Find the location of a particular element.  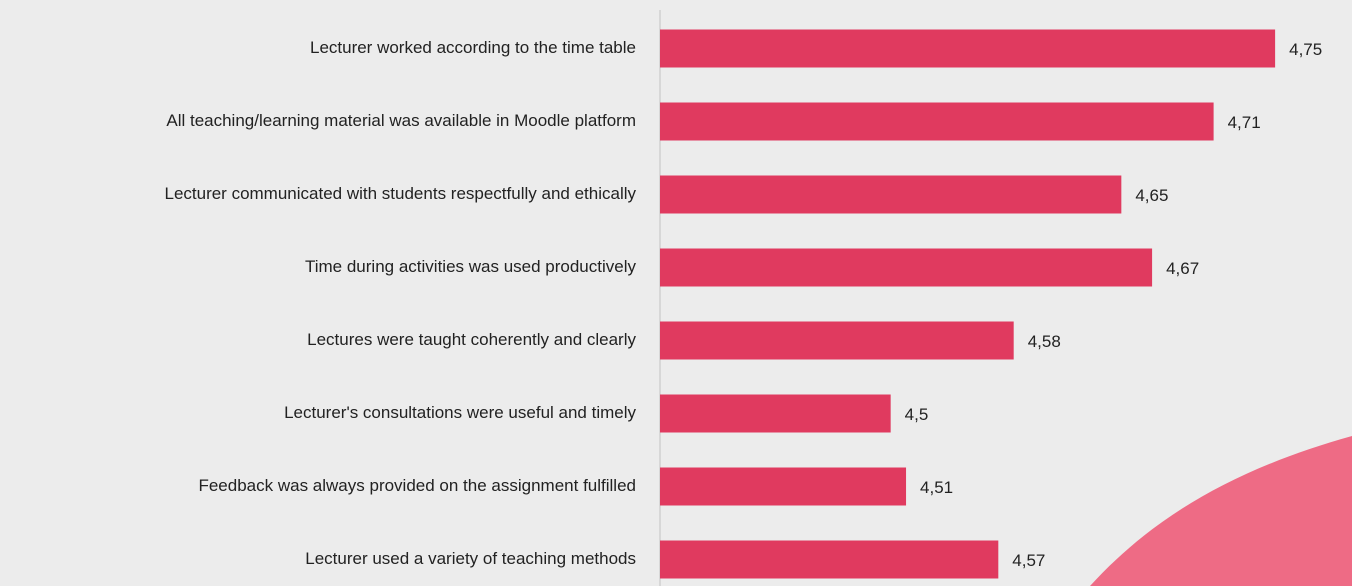

value-label: 4,58 is located at coordinates (1044, 341).